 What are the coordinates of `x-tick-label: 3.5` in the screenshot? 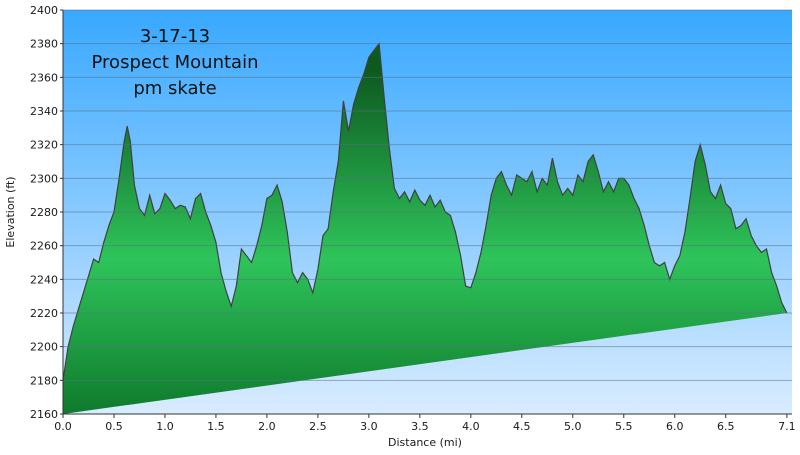 It's located at (420, 426).